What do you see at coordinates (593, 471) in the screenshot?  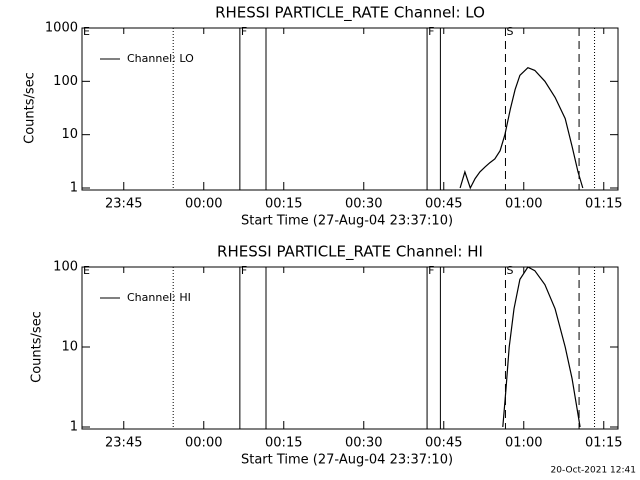 I see `footer: 20-Oct-2021 12:41` at bounding box center [593, 471].